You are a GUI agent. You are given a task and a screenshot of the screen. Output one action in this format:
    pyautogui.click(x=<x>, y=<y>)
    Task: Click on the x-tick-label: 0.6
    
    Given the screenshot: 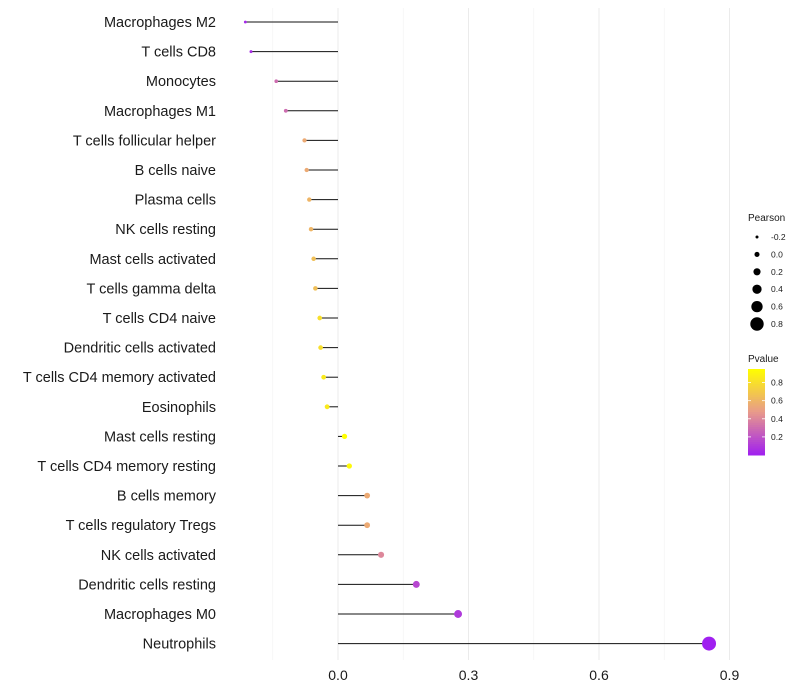 What is the action you would take?
    pyautogui.click(x=599, y=675)
    